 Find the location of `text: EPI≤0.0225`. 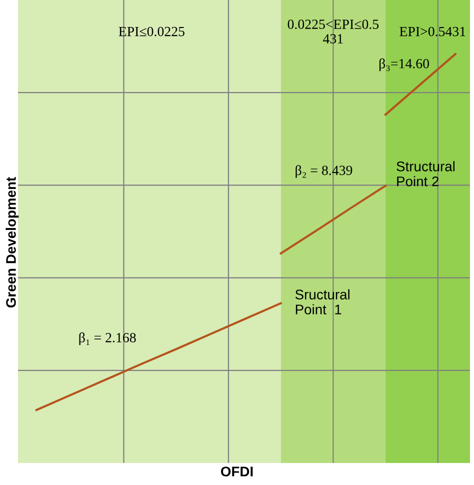

text: EPI≤0.0225 is located at coordinates (151, 31).